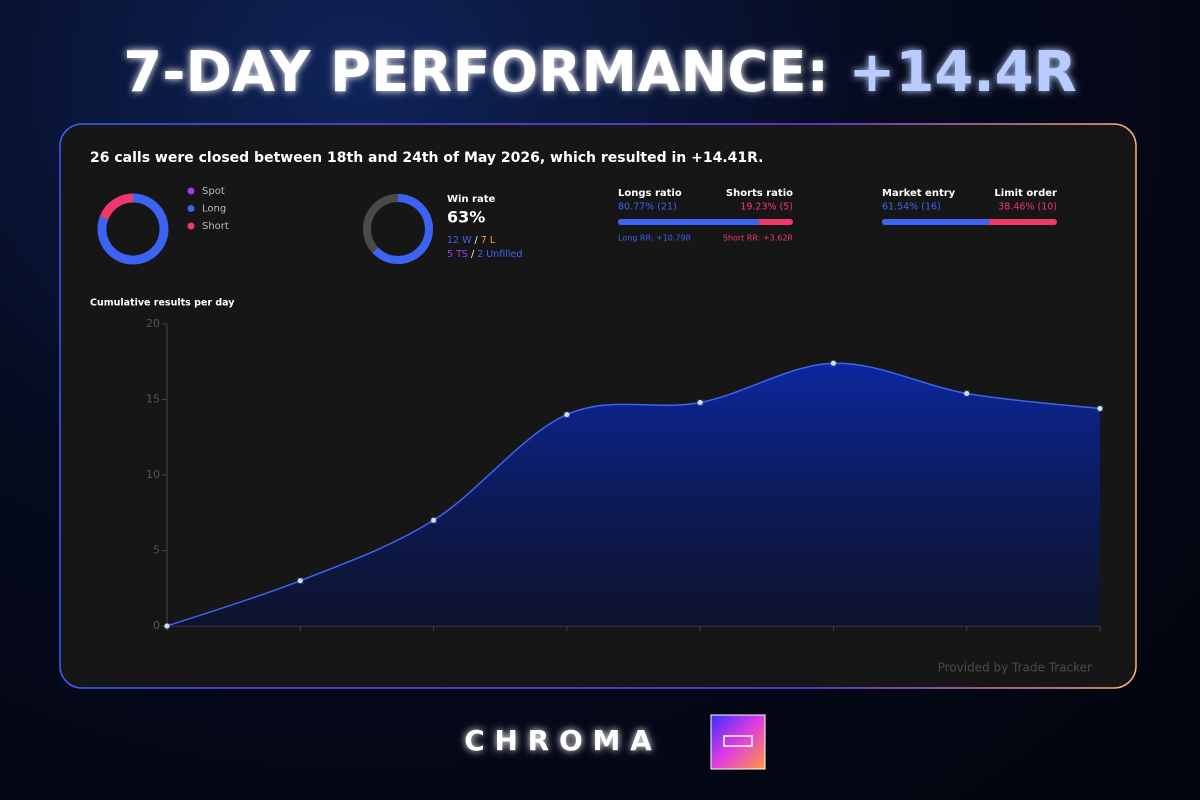 The height and width of the screenshot is (800, 1200). I want to click on losses: 7 L, so click(488, 240).